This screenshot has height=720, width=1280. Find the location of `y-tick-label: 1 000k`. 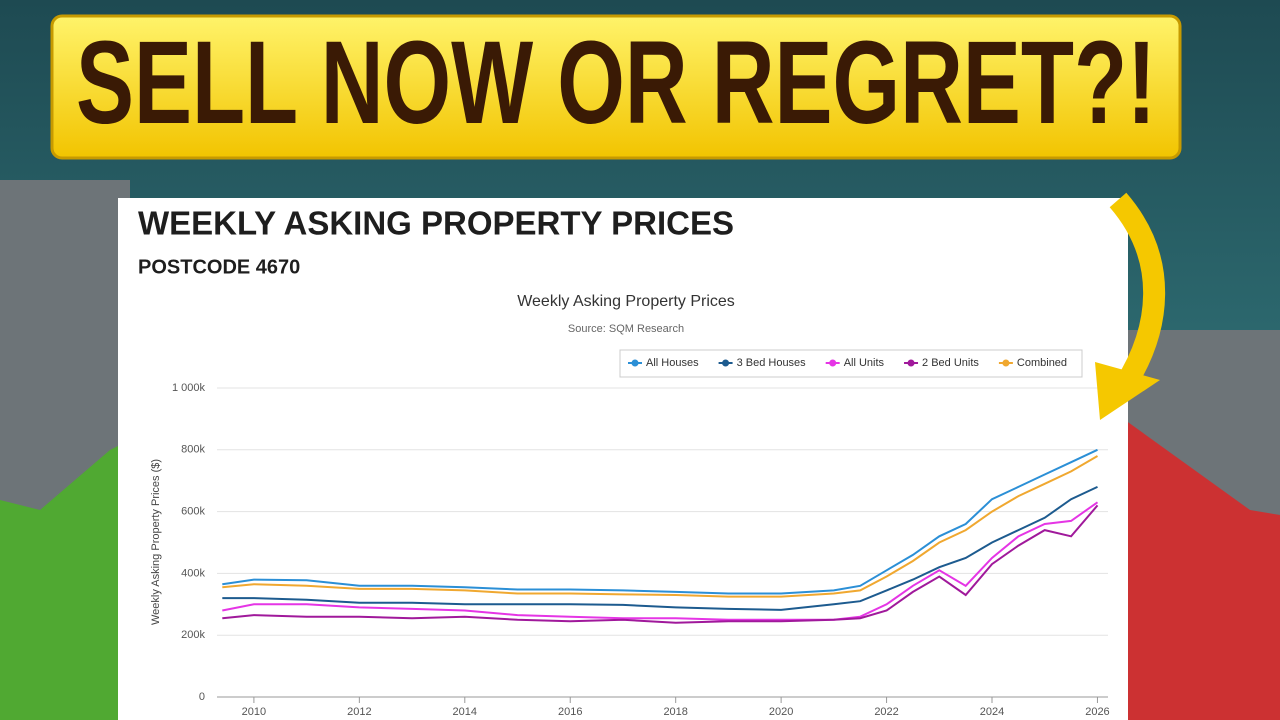

y-tick-label: 1 000k is located at coordinates (189, 388).